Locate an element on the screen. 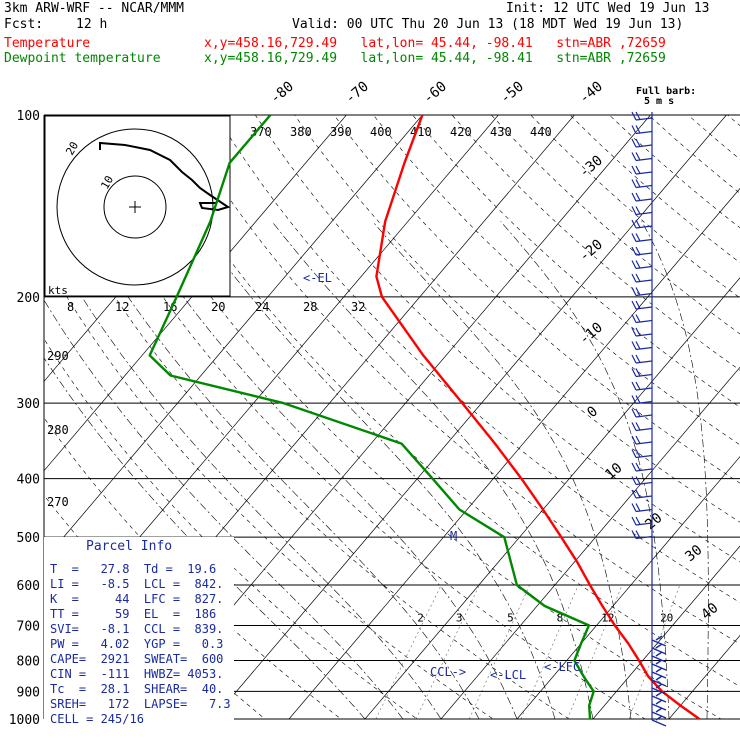 Image resolution: width=740 pixels, height=740 pixels. parcel-info-row: SVI= -8.1 CCL = 839. is located at coordinates (137, 629).